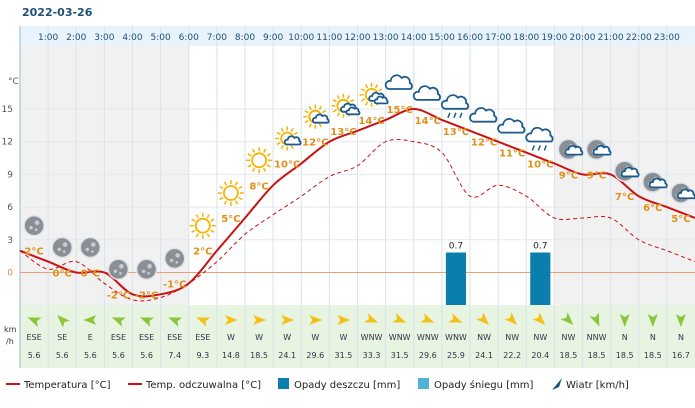 The height and width of the screenshot is (408, 695). What do you see at coordinates (557, 384) in the screenshot?
I see `legend-wind-arrow-icon` at bounding box center [557, 384].